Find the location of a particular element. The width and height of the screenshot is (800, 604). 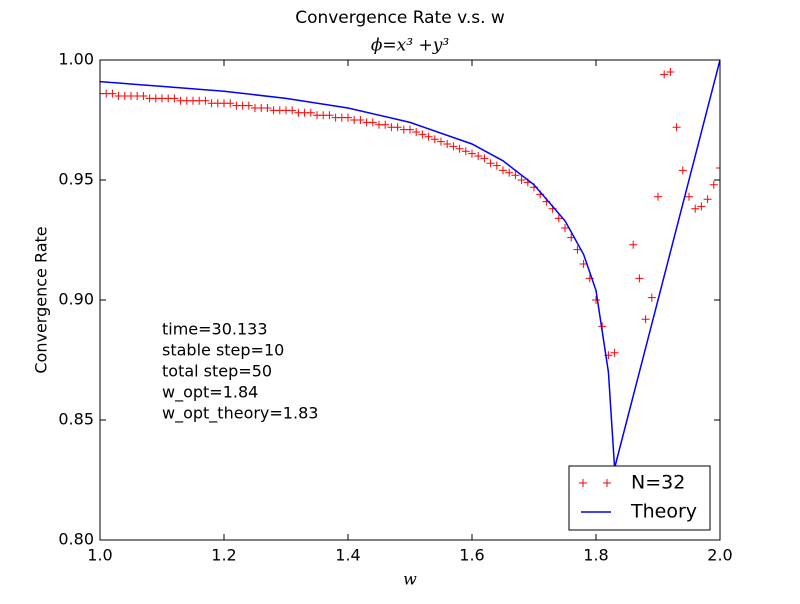

annotation: time=30.133 is located at coordinates (215, 329).